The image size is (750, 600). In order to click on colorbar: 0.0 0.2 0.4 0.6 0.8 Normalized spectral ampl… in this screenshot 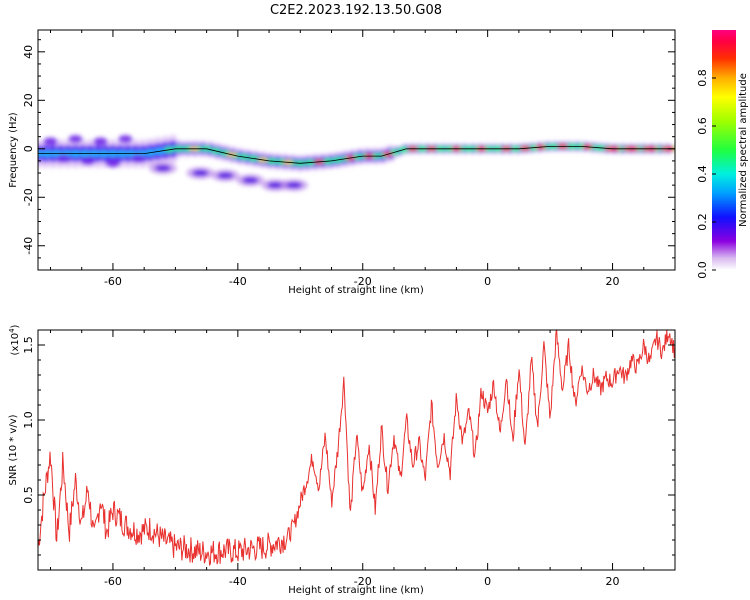, I will do `click(722, 154)`.